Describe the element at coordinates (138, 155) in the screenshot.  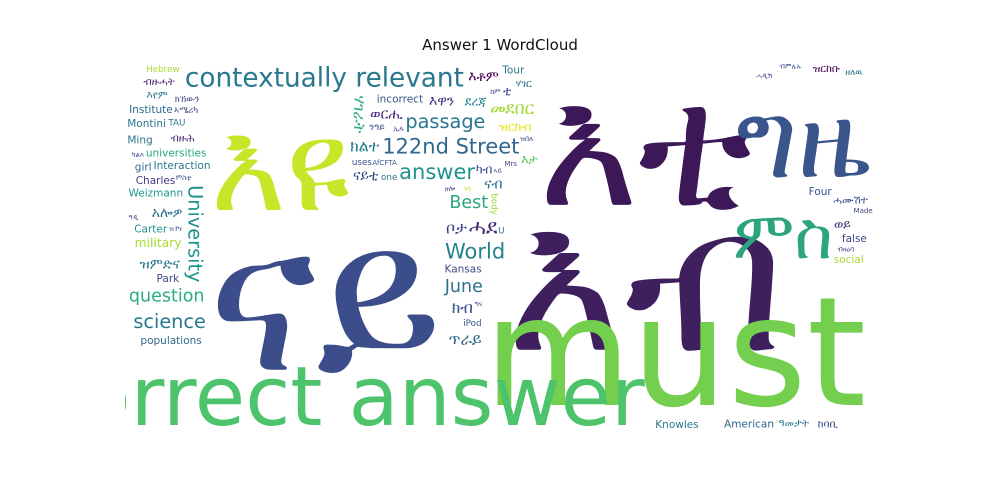
I see `wordcloud-word: ካልእ` at that location.